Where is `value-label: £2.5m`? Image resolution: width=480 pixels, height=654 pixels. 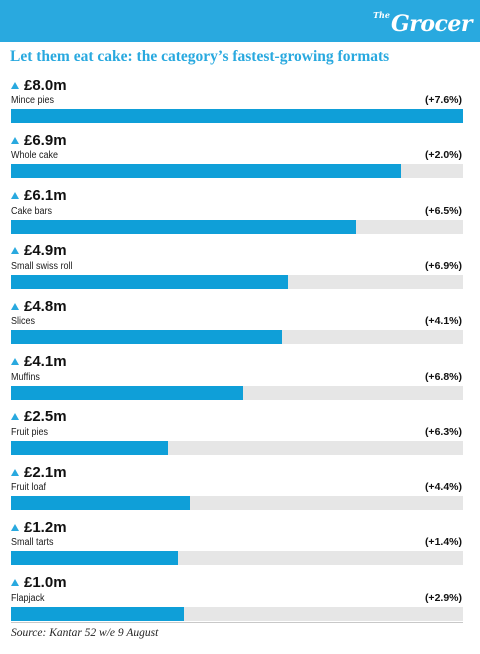
value-label: £2.5m is located at coordinates (45, 417).